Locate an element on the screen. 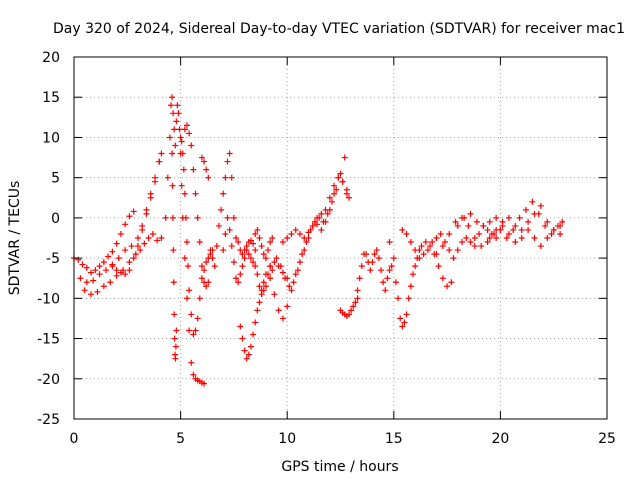 This screenshot has height=480, width=640. y-tick-label: -20 is located at coordinates (48, 380).